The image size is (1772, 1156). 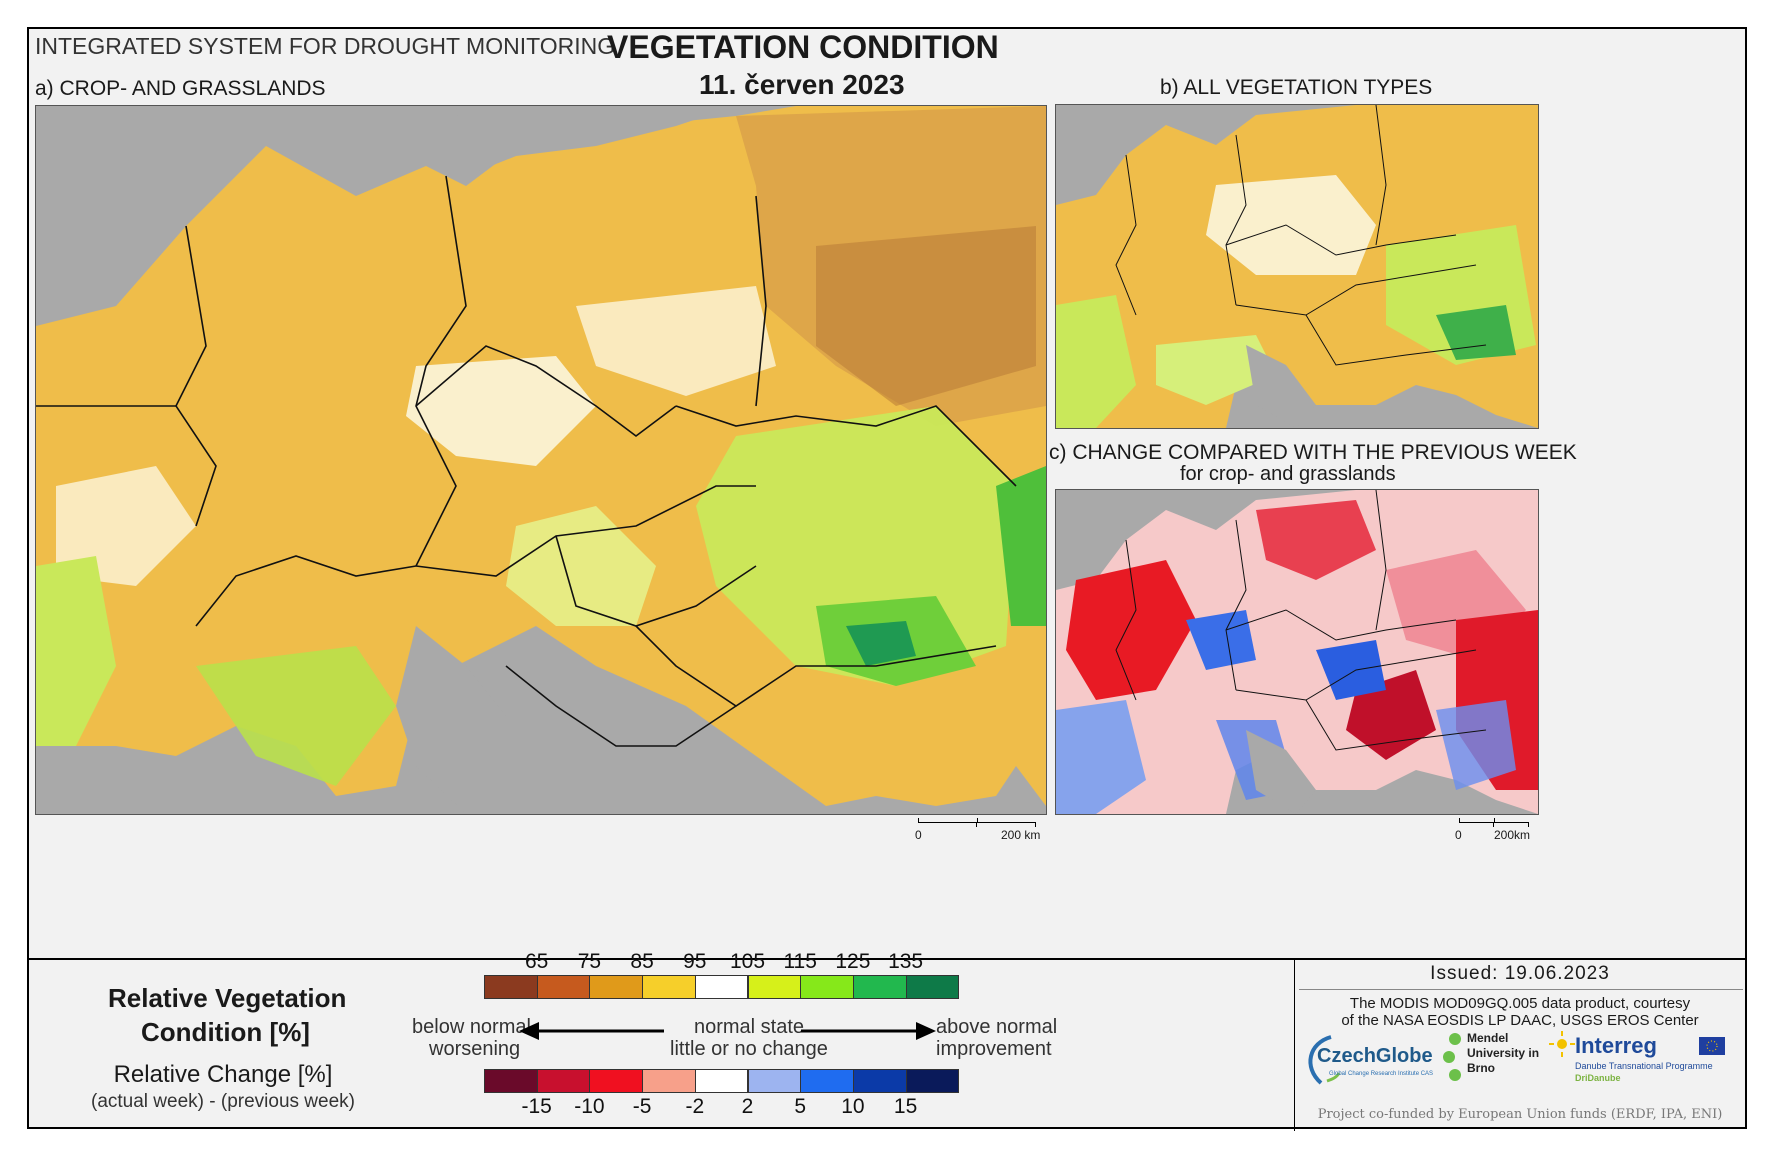 I want to click on info-divider, so click(x=1294, y=1045).